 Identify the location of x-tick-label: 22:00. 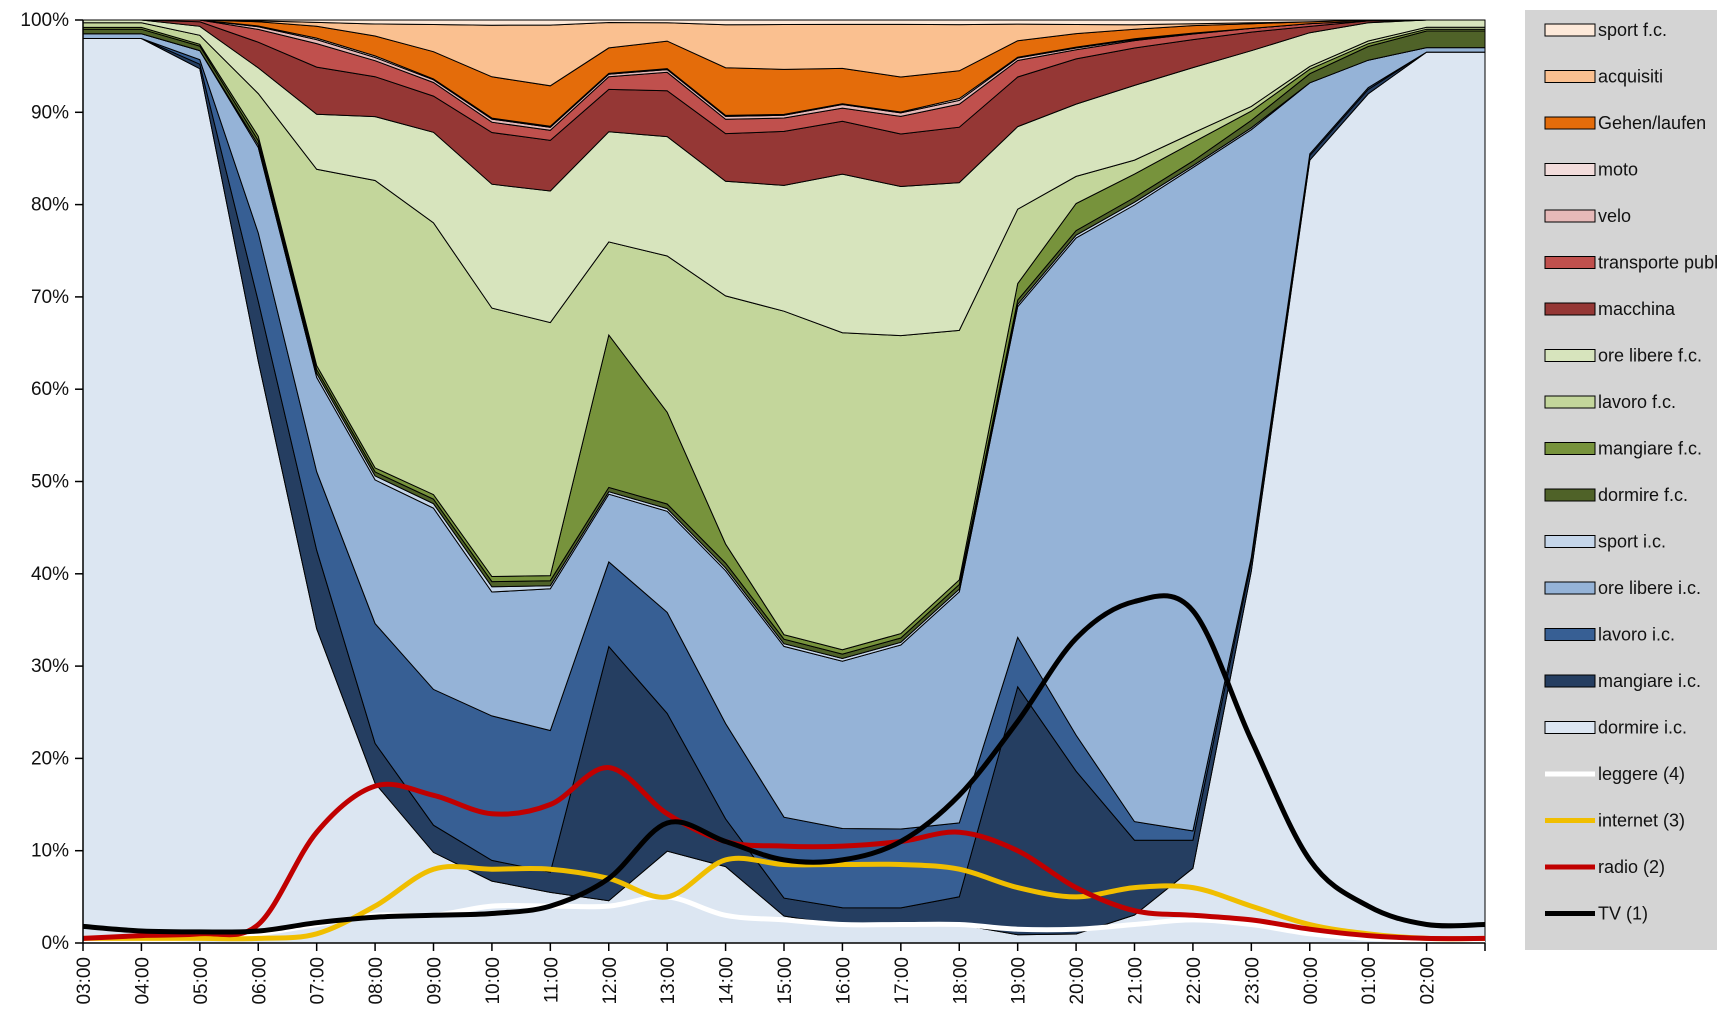
(1194, 981).